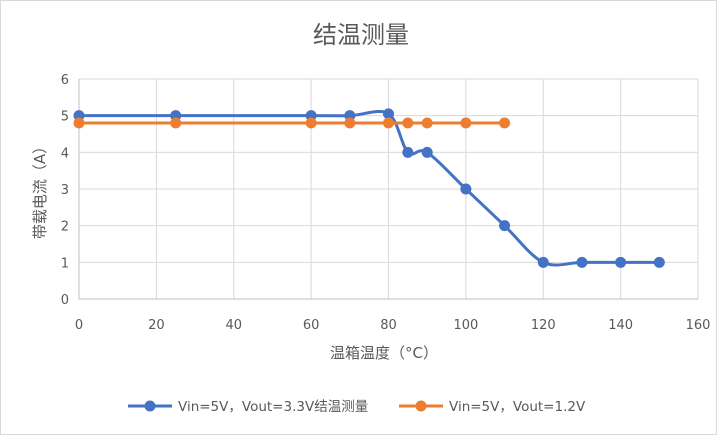 The height and width of the screenshot is (435, 717). I want to click on x-tick-label: 120, so click(543, 325).